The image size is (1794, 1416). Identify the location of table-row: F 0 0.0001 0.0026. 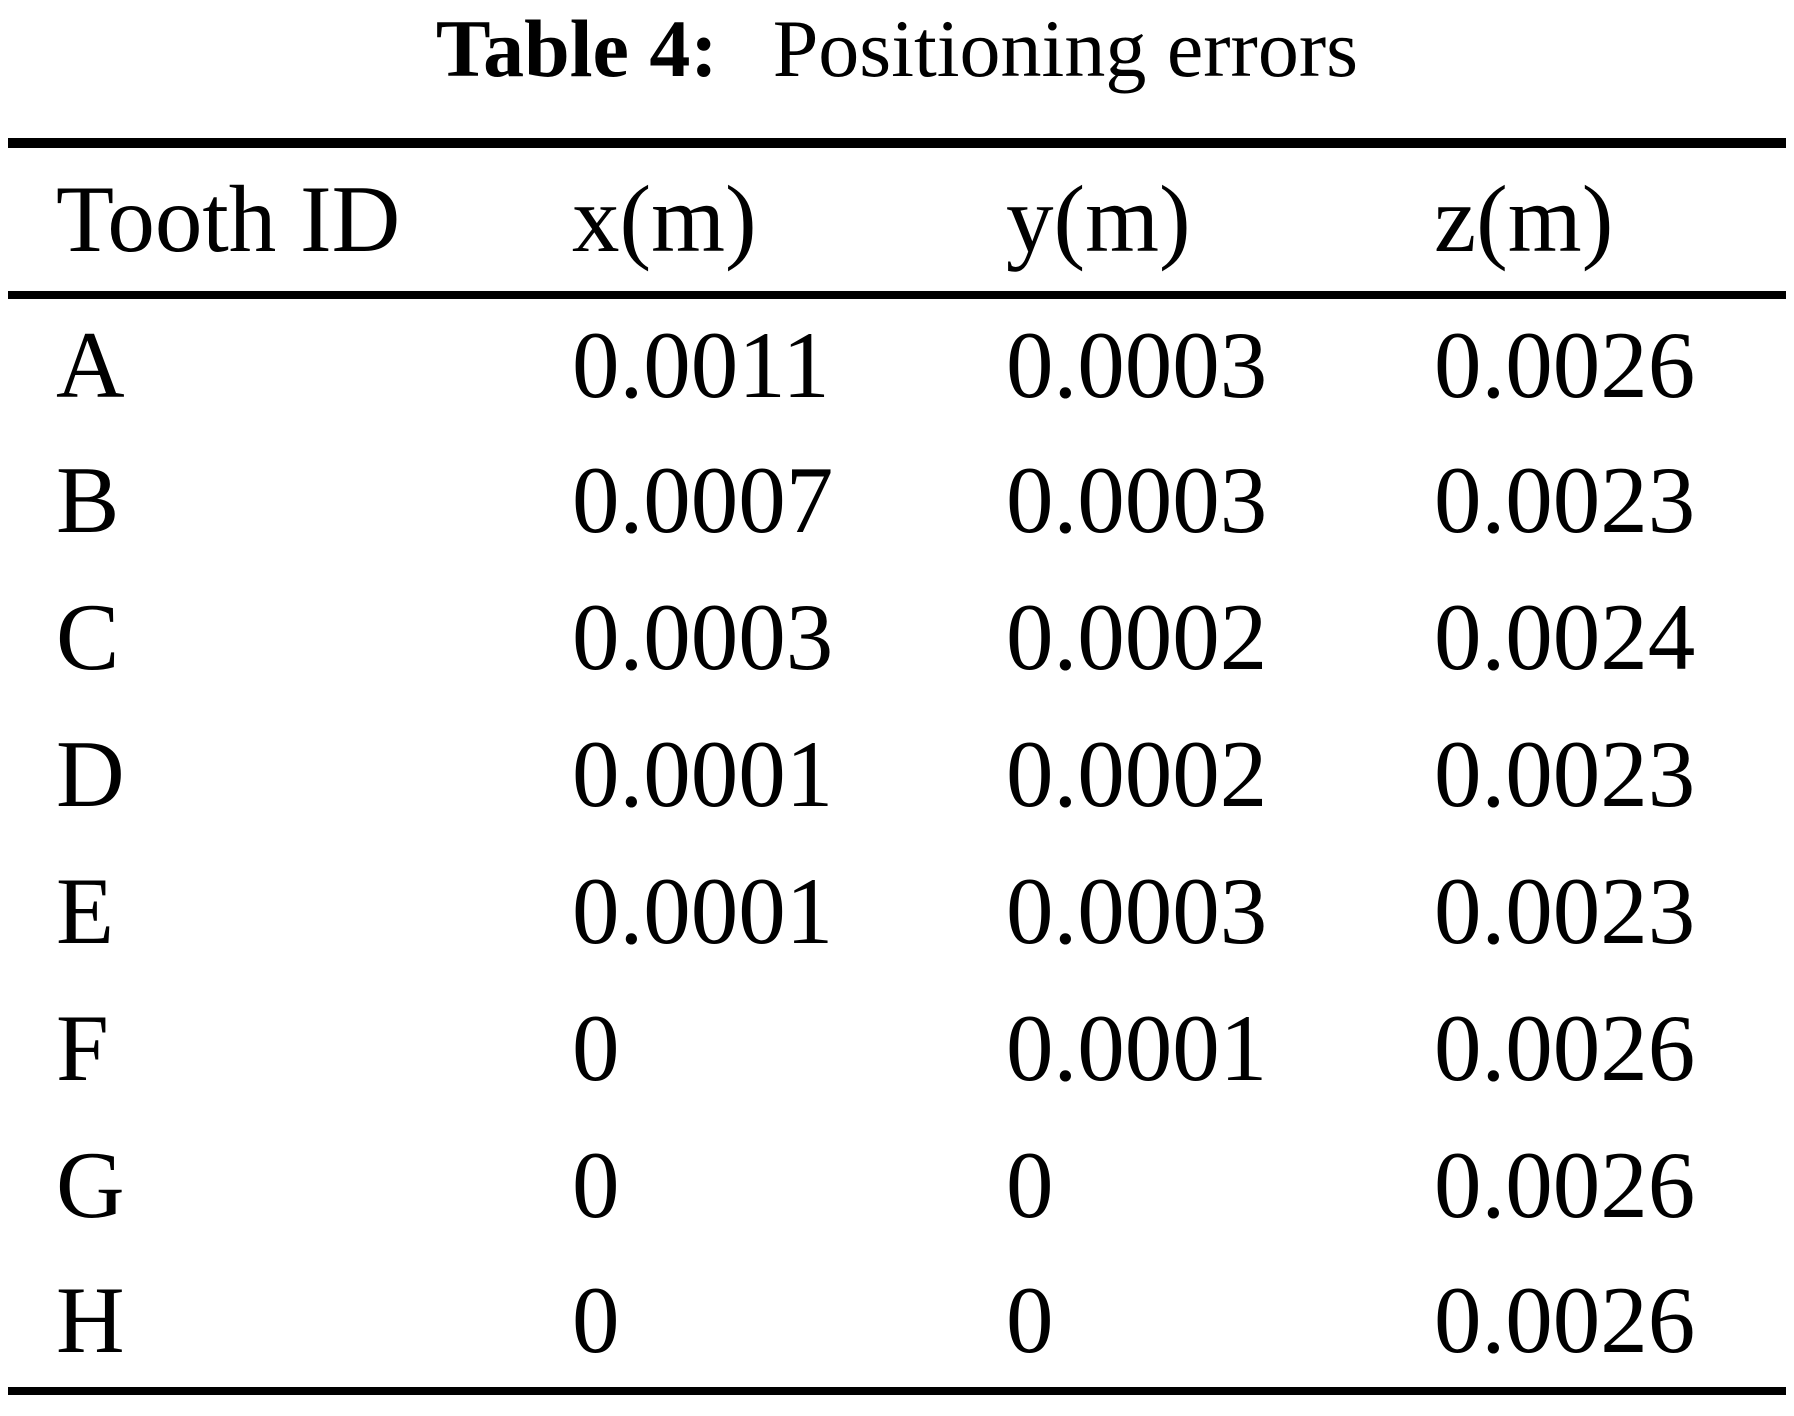
(897, 1048).